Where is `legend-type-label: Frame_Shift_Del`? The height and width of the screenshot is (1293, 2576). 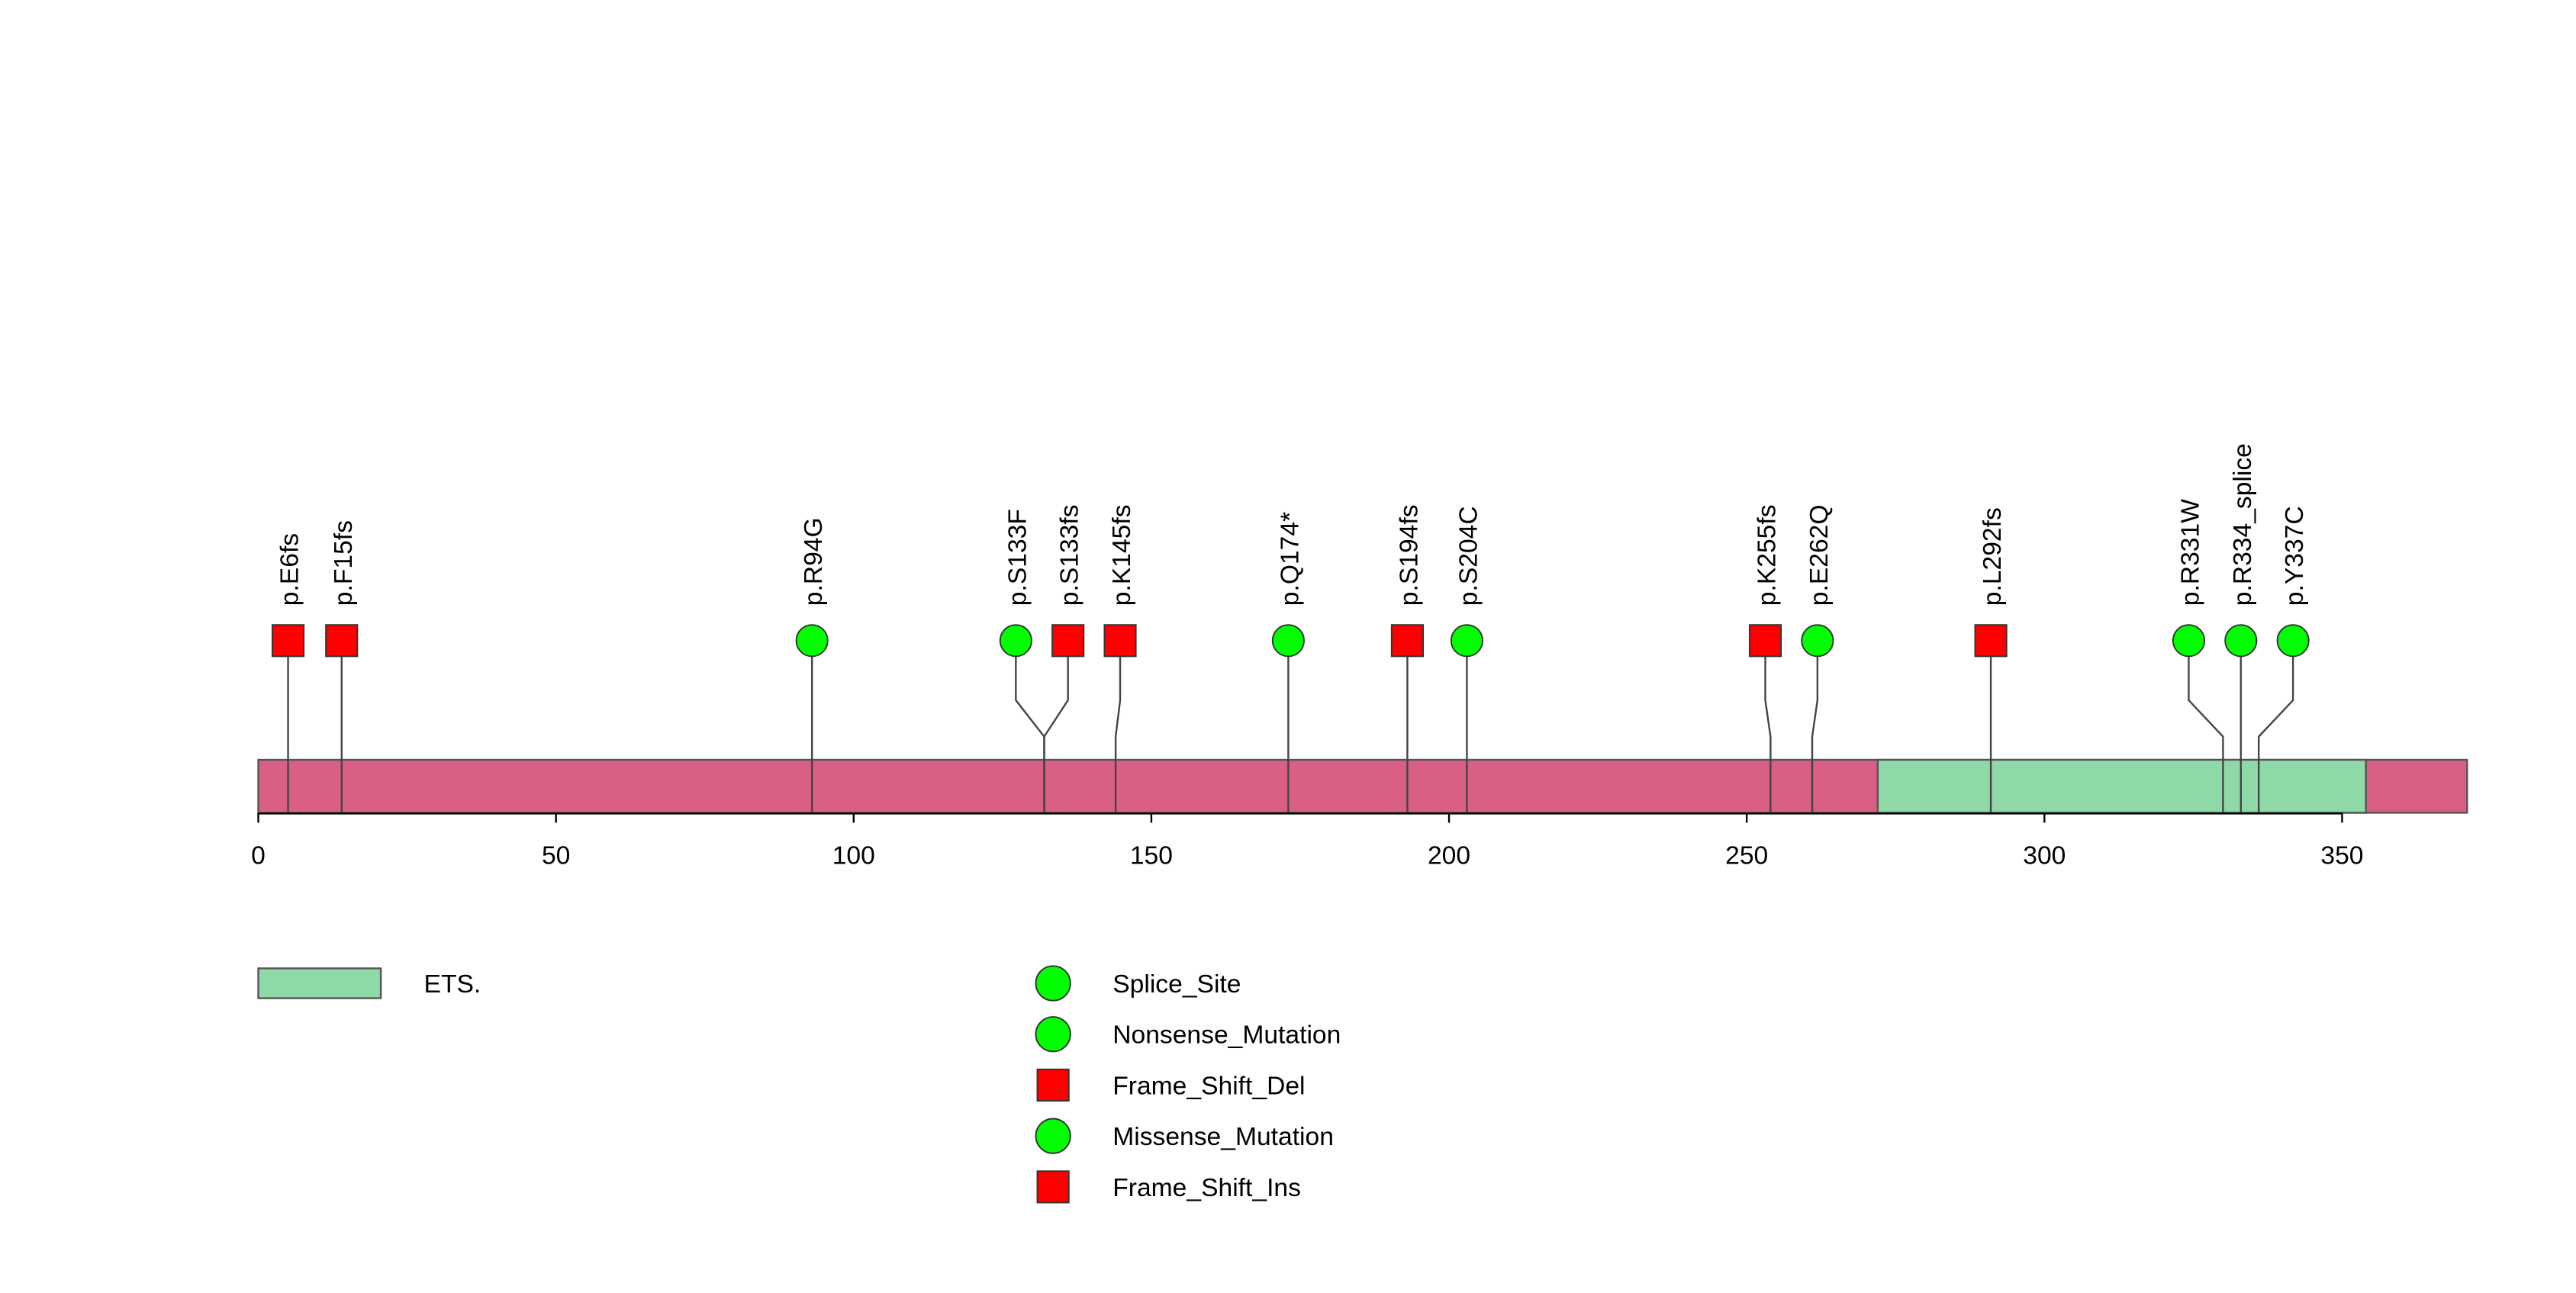
legend-type-label: Frame_Shift_Del is located at coordinates (1209, 1086).